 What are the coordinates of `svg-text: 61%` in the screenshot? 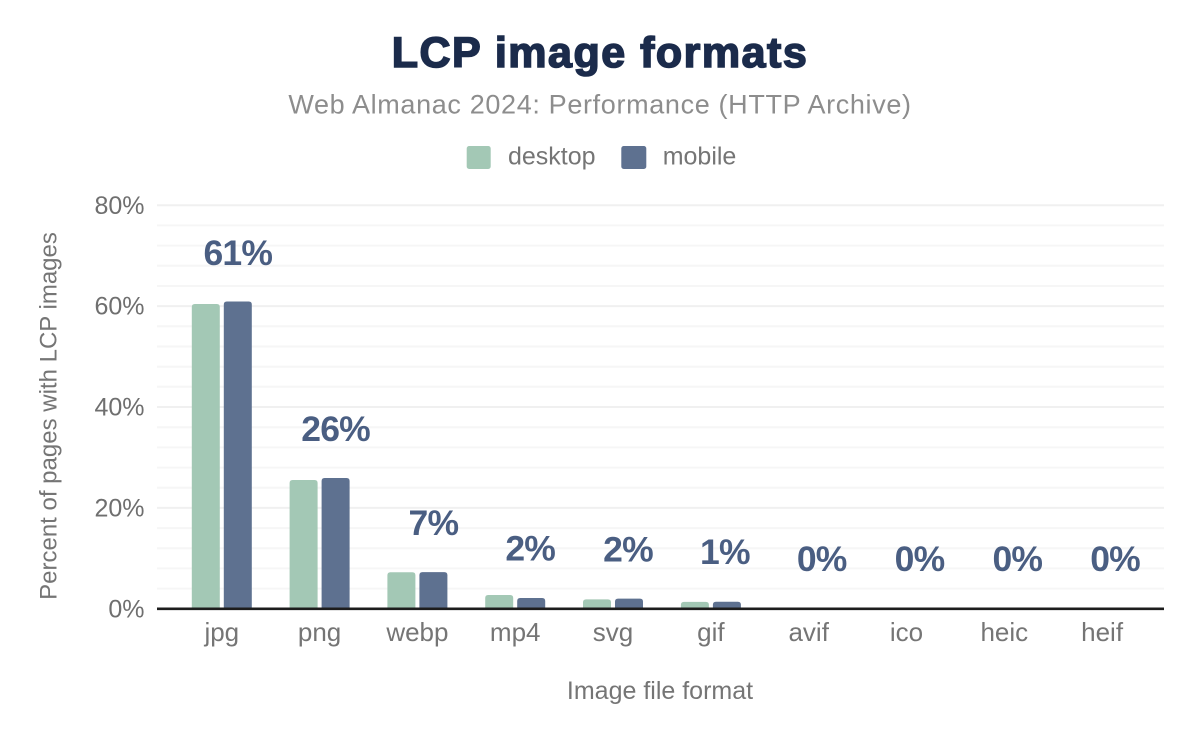 It's located at (237, 253).